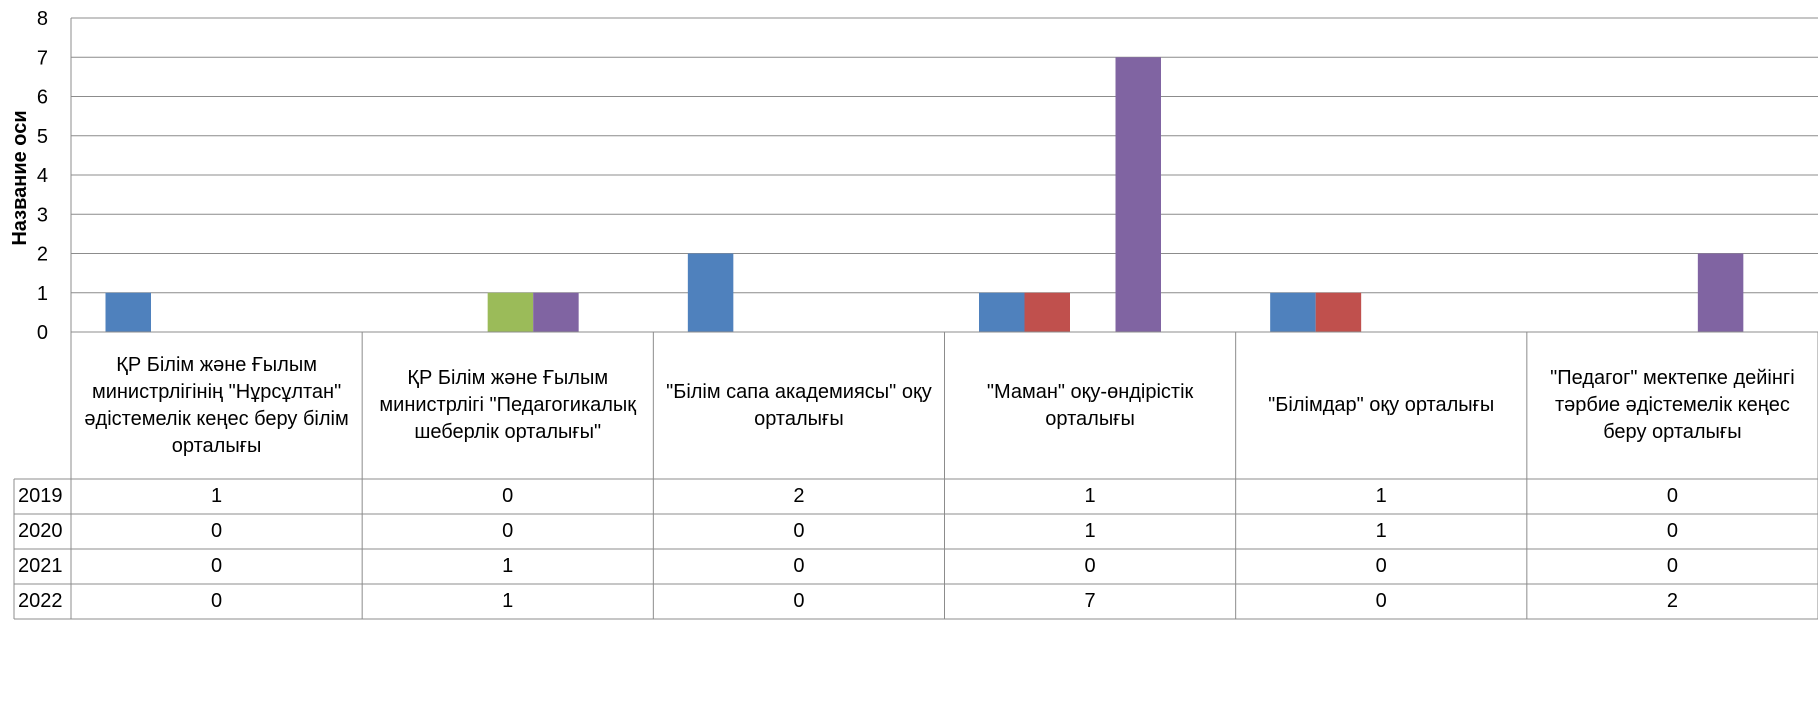  What do you see at coordinates (42, 58) in the screenshot?
I see `y-tick-label: 7` at bounding box center [42, 58].